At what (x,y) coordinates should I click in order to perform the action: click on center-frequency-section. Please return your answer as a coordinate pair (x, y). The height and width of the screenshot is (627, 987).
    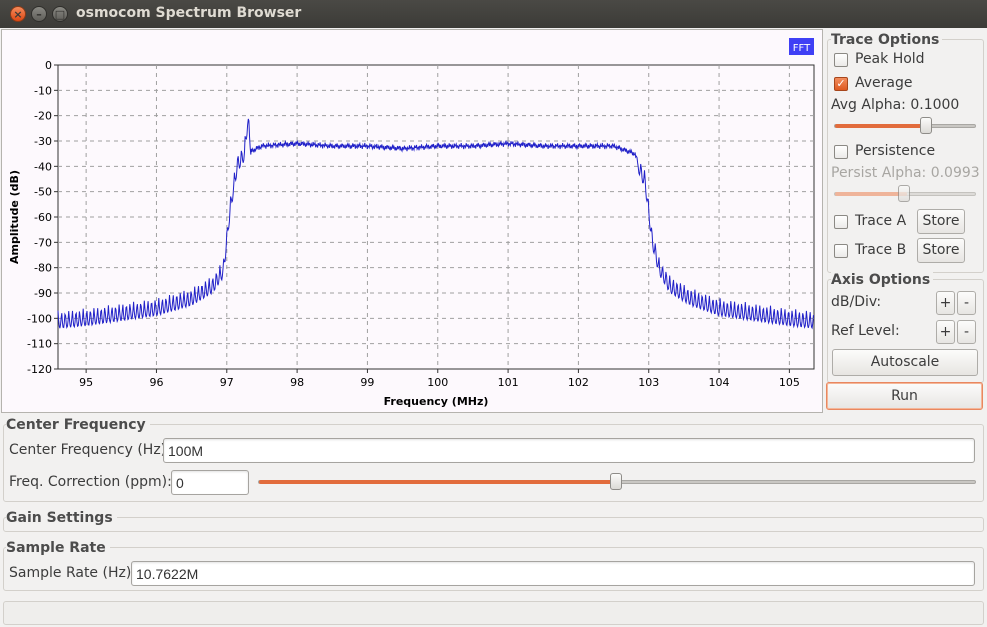
    Looking at the image, I should click on (493, 463).